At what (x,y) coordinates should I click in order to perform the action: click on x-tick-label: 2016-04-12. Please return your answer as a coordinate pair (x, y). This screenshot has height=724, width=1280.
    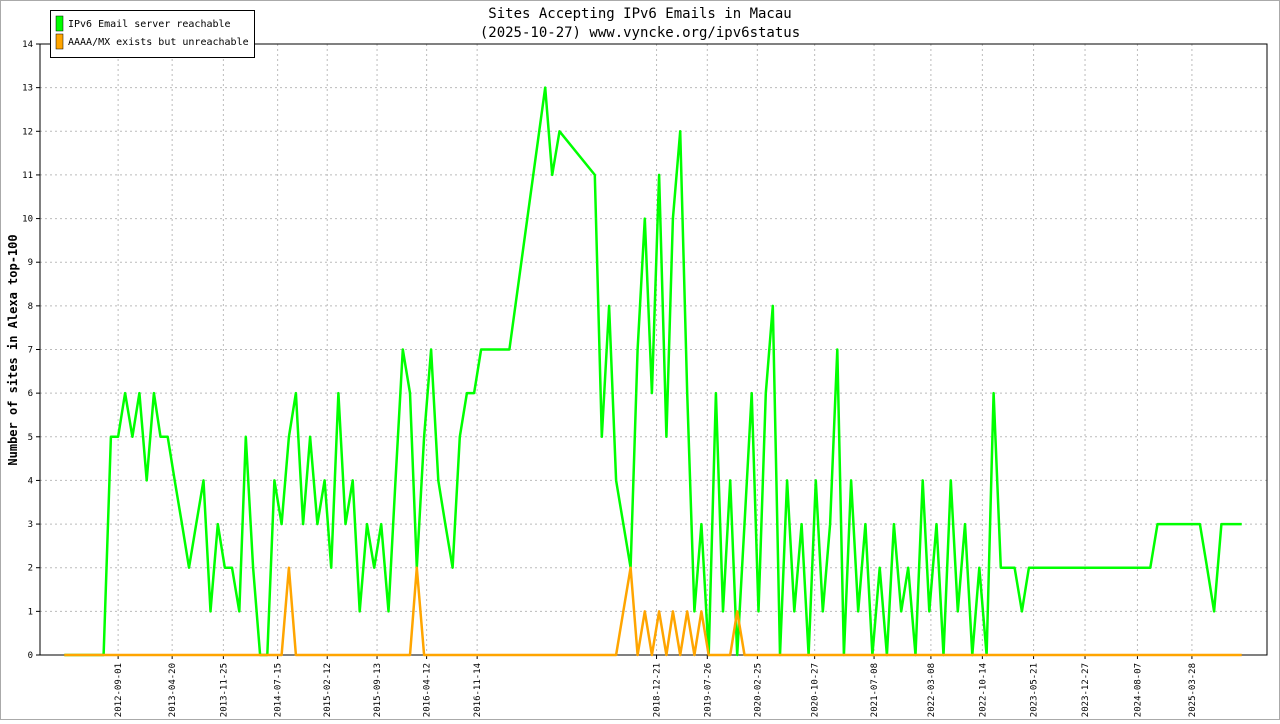
    Looking at the image, I should click on (428, 690).